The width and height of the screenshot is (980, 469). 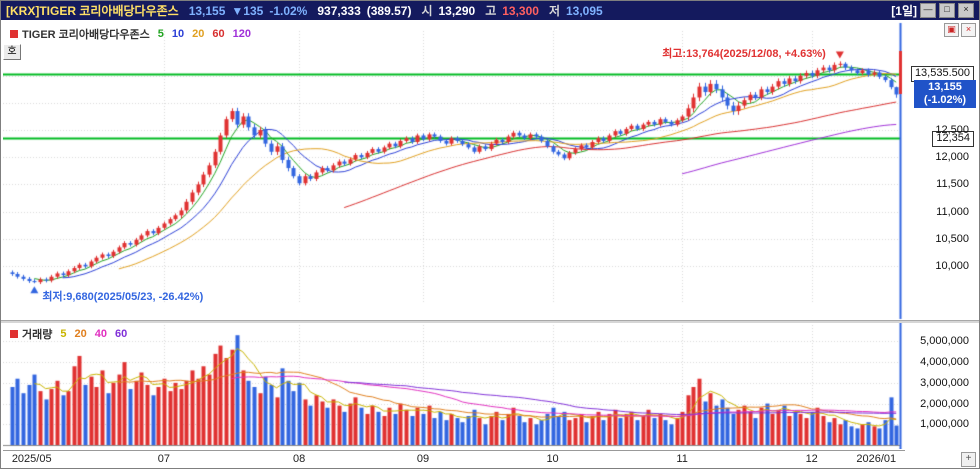 What do you see at coordinates (952, 130) in the screenshot?
I see `price-axis-label: 12,500` at bounding box center [952, 130].